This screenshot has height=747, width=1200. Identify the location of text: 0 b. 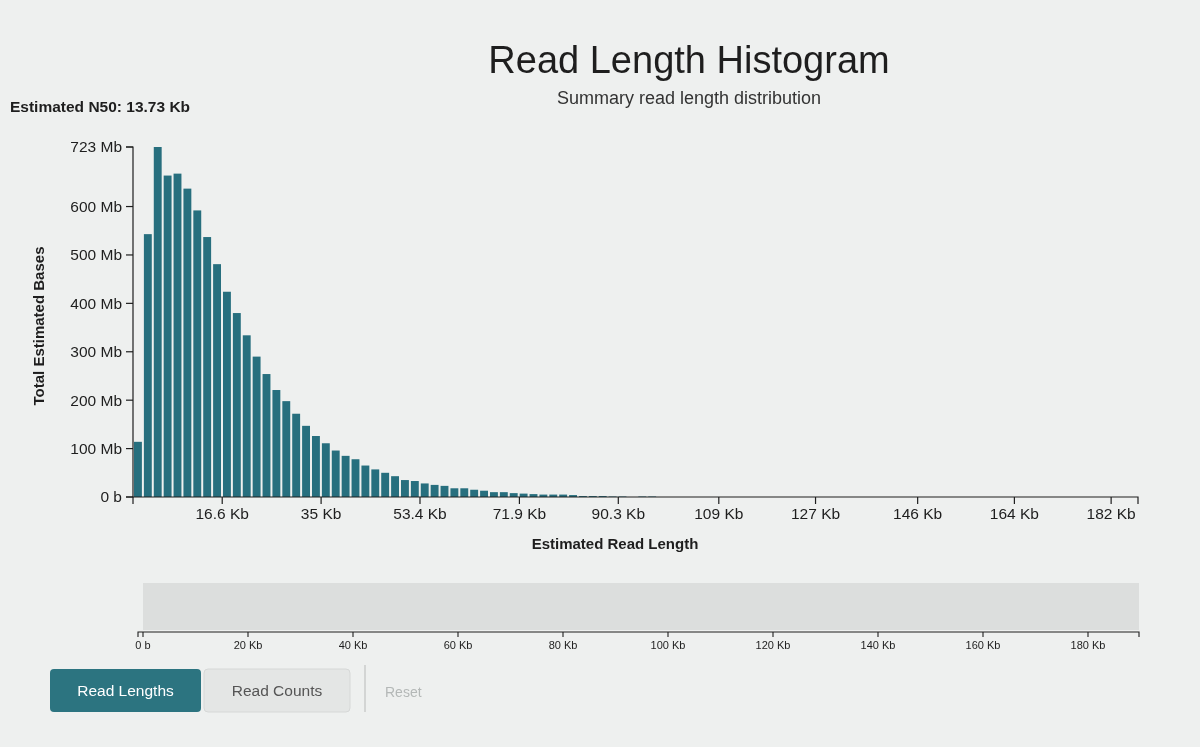
(143, 644).